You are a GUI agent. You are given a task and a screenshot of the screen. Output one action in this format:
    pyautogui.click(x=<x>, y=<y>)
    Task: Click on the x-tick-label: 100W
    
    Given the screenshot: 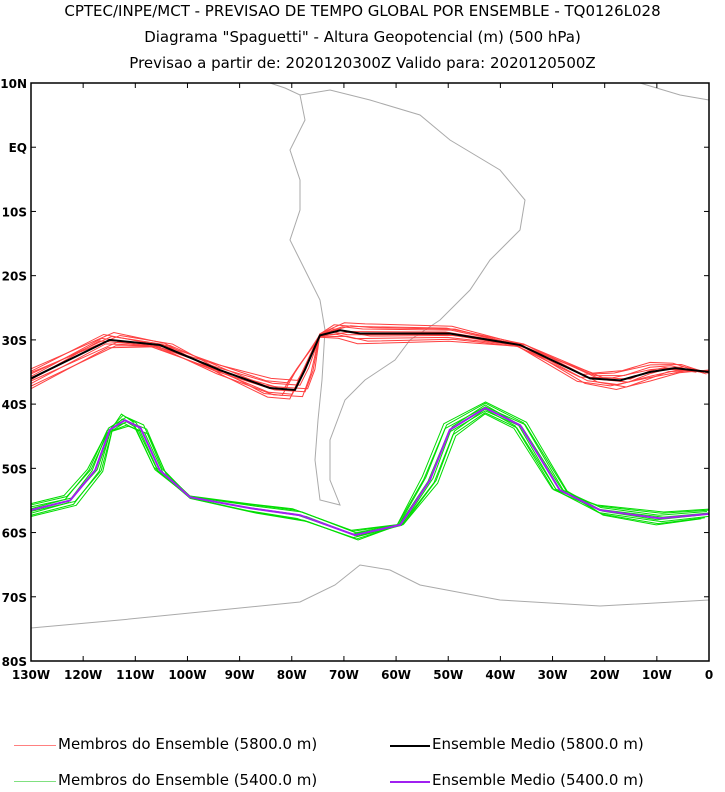 What is the action you would take?
    pyautogui.click(x=187, y=675)
    